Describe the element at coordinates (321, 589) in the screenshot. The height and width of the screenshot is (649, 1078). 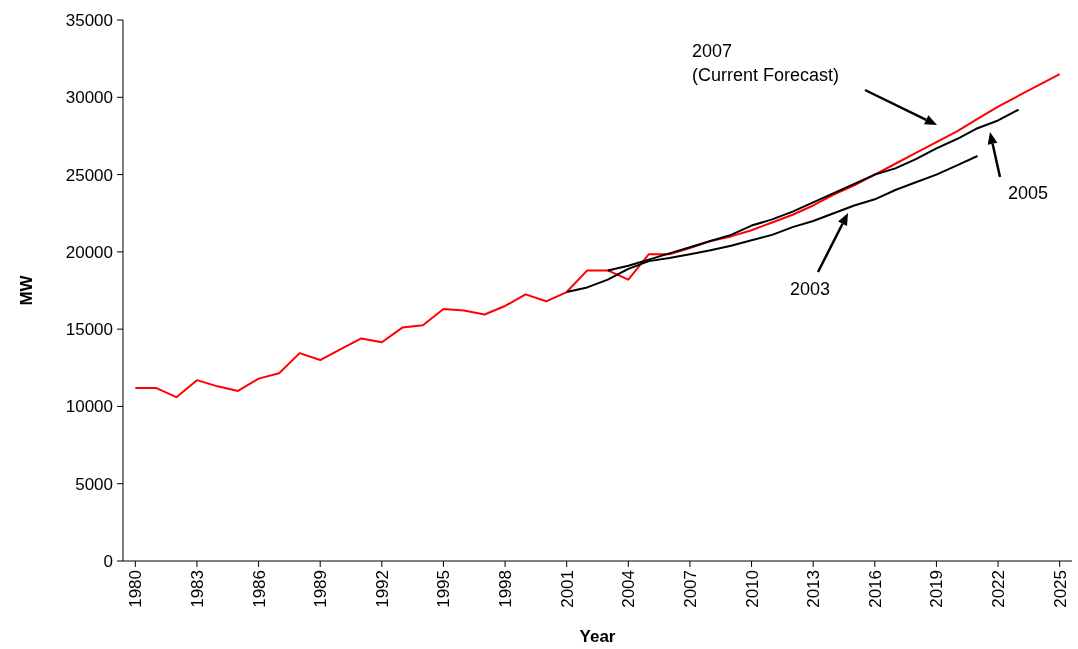
I see `x-tick-label: 1989` at that location.